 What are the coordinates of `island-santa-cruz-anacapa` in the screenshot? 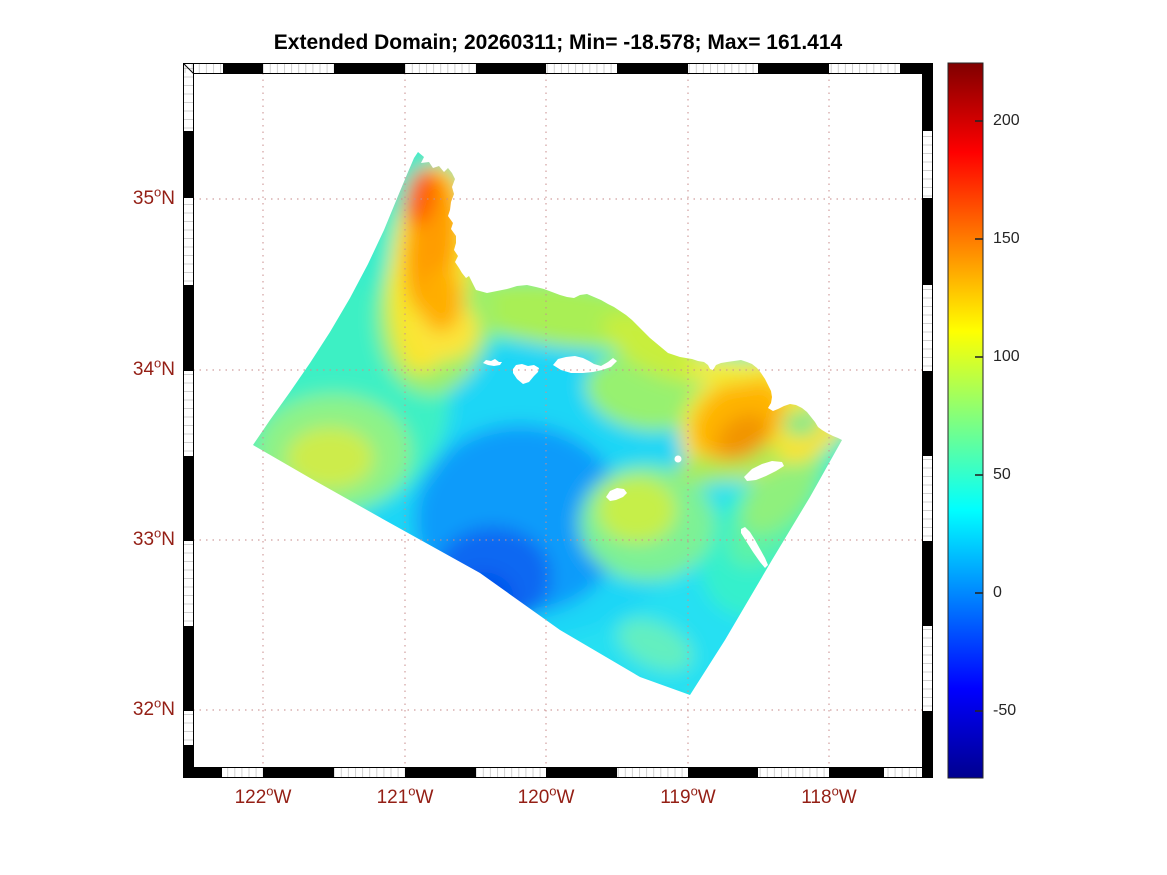 It's located at (585, 364).